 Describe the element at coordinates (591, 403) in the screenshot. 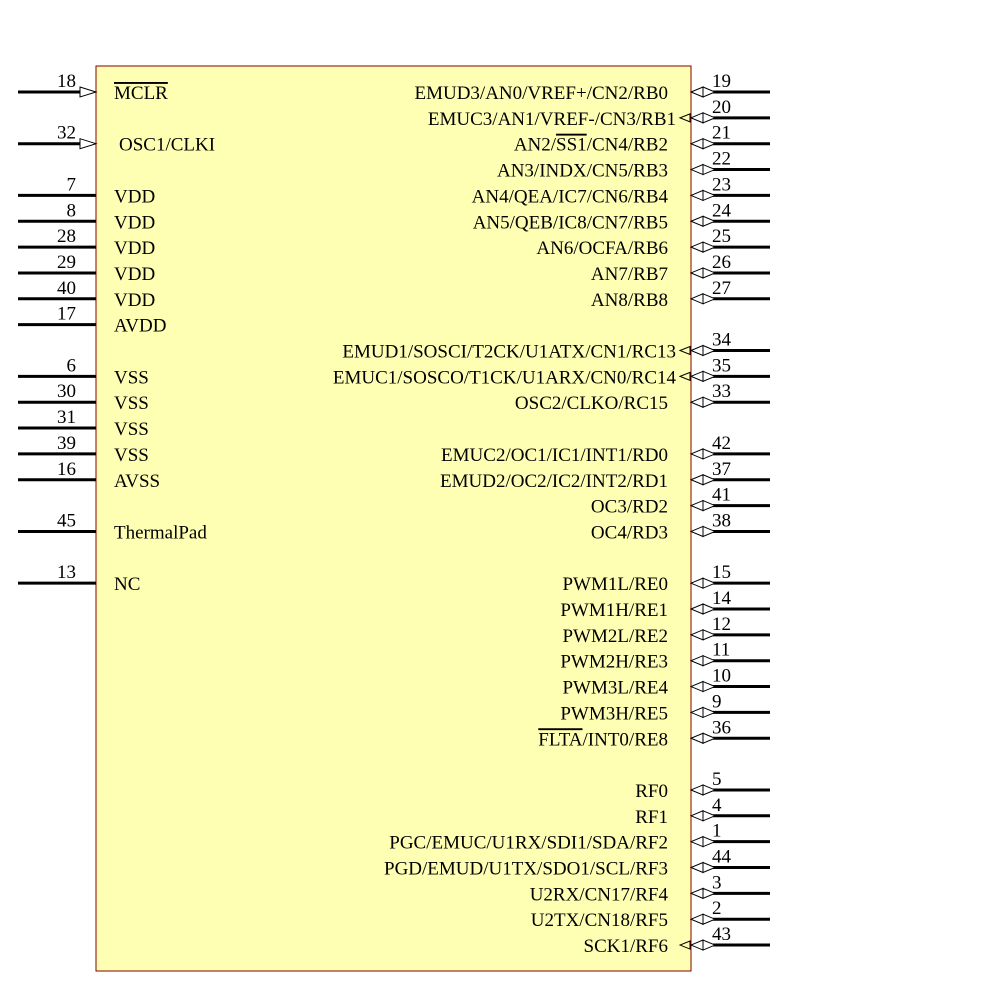

I see `pin-label-part: OSC2/CLKO/RC15` at that location.